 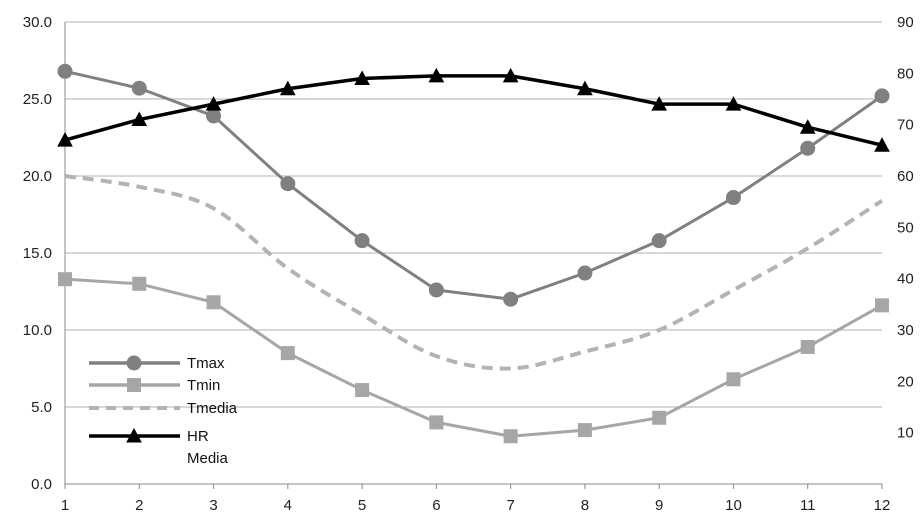 I want to click on x-tick-label: 6, so click(x=436, y=505).